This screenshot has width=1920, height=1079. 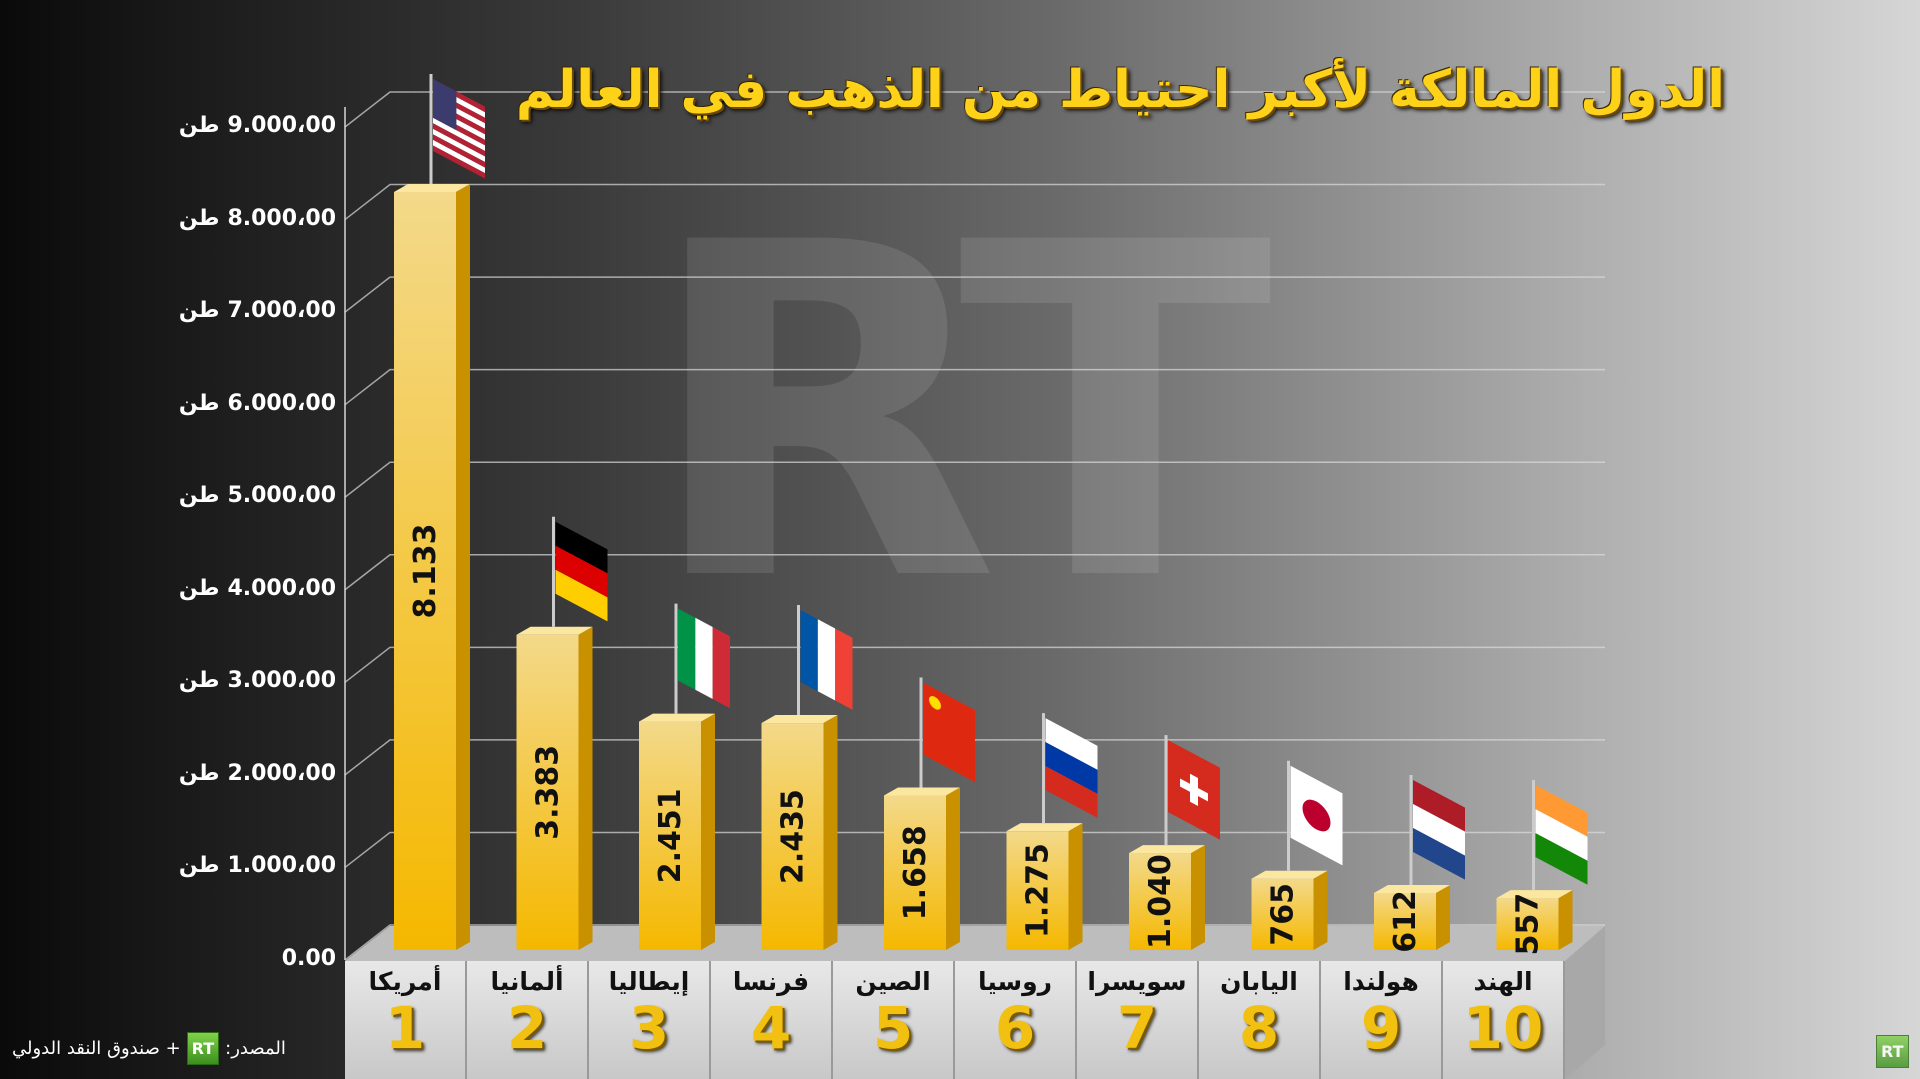 What do you see at coordinates (826, 660) in the screenshot?
I see `flag-france` at bounding box center [826, 660].